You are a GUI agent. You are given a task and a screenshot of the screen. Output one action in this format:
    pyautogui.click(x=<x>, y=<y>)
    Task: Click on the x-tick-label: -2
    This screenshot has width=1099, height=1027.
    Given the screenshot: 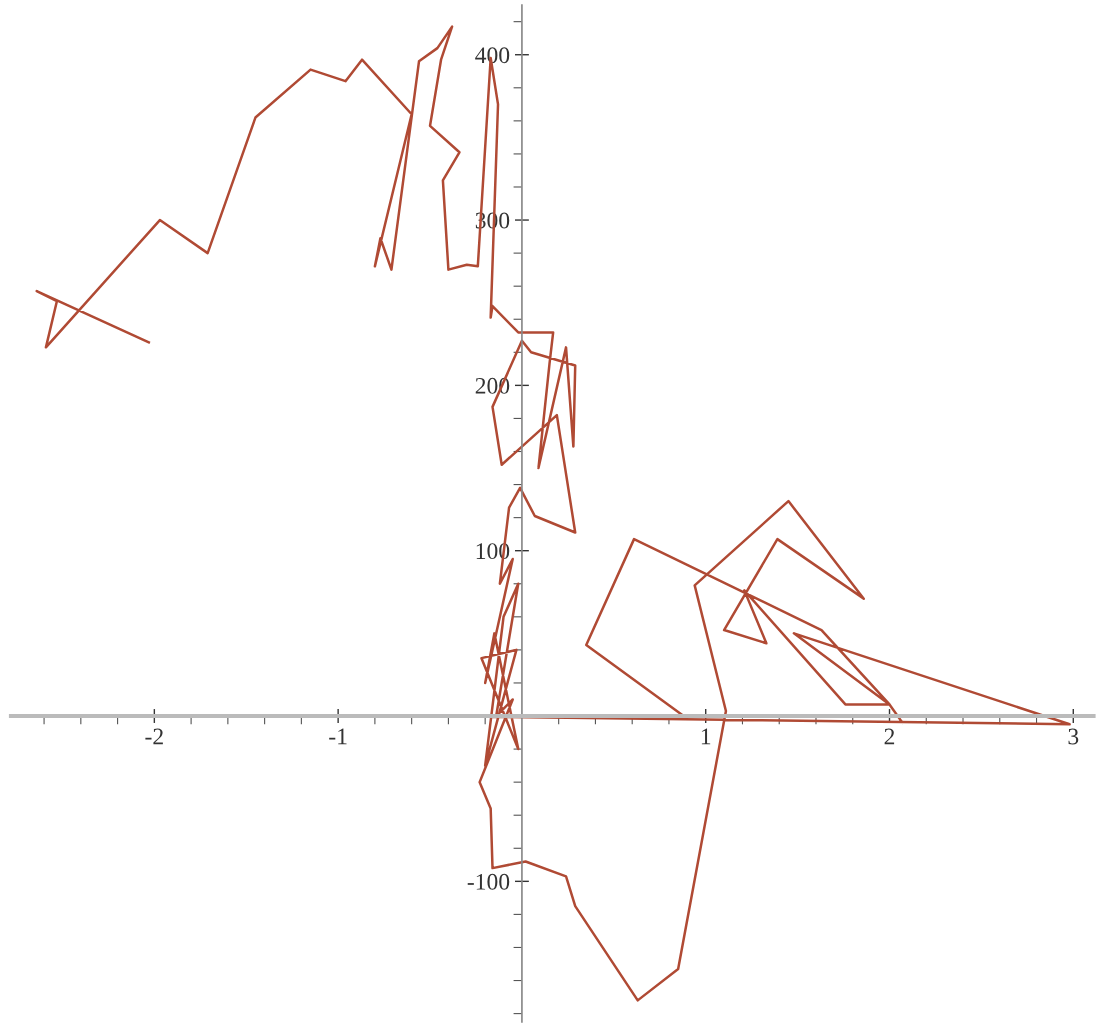 What is the action you would take?
    pyautogui.click(x=154, y=736)
    